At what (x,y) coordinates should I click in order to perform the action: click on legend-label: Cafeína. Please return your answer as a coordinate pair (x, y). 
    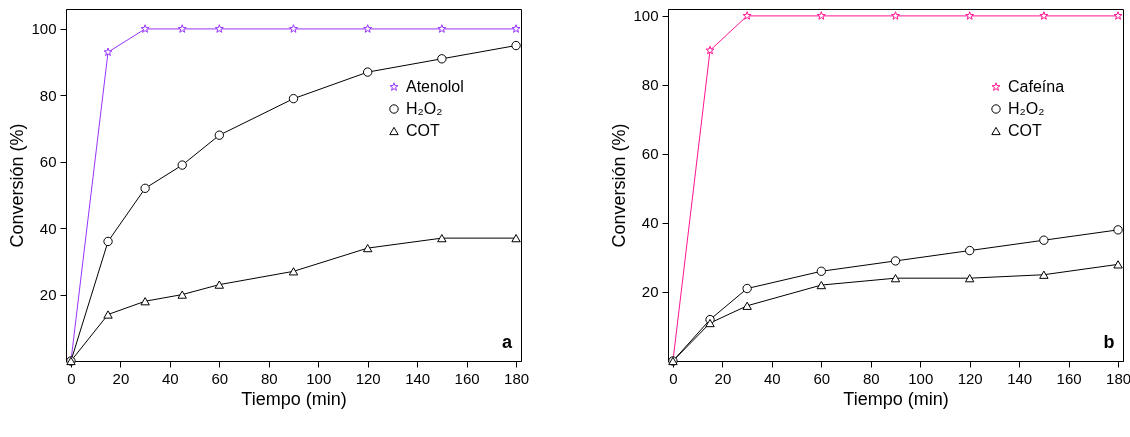
    Looking at the image, I should click on (1036, 86).